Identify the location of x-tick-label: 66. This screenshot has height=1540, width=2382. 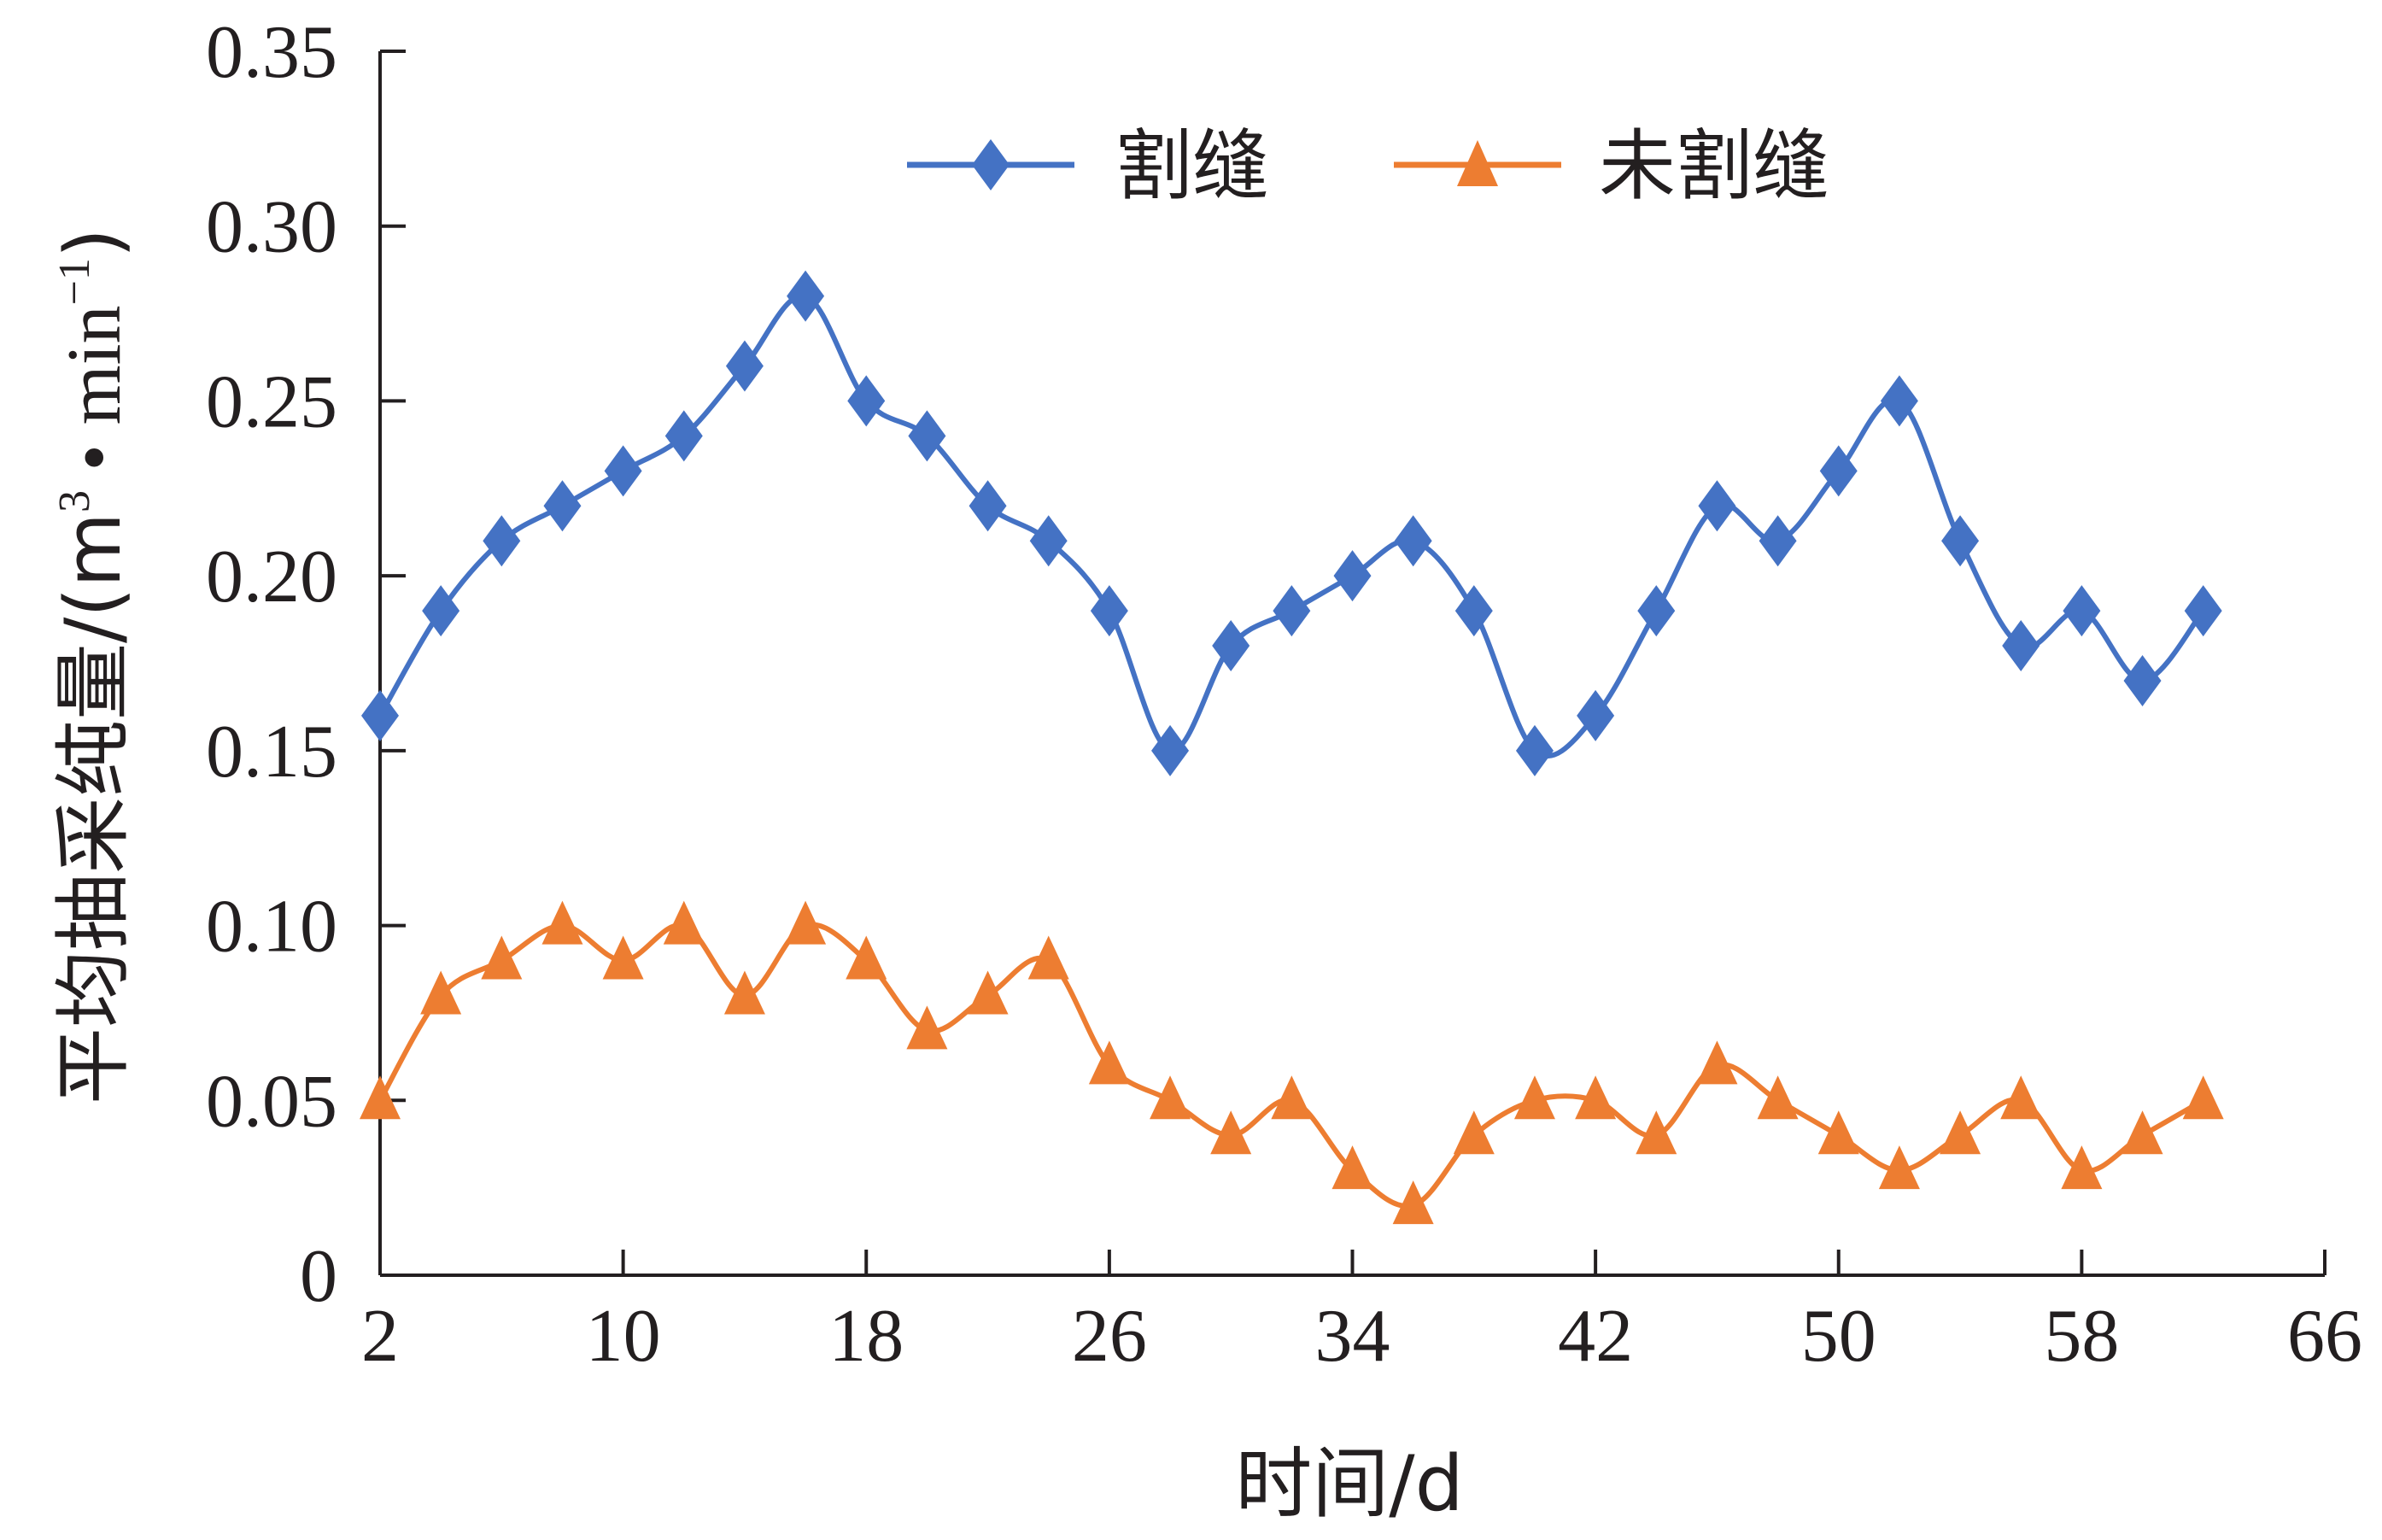
(2324, 1336).